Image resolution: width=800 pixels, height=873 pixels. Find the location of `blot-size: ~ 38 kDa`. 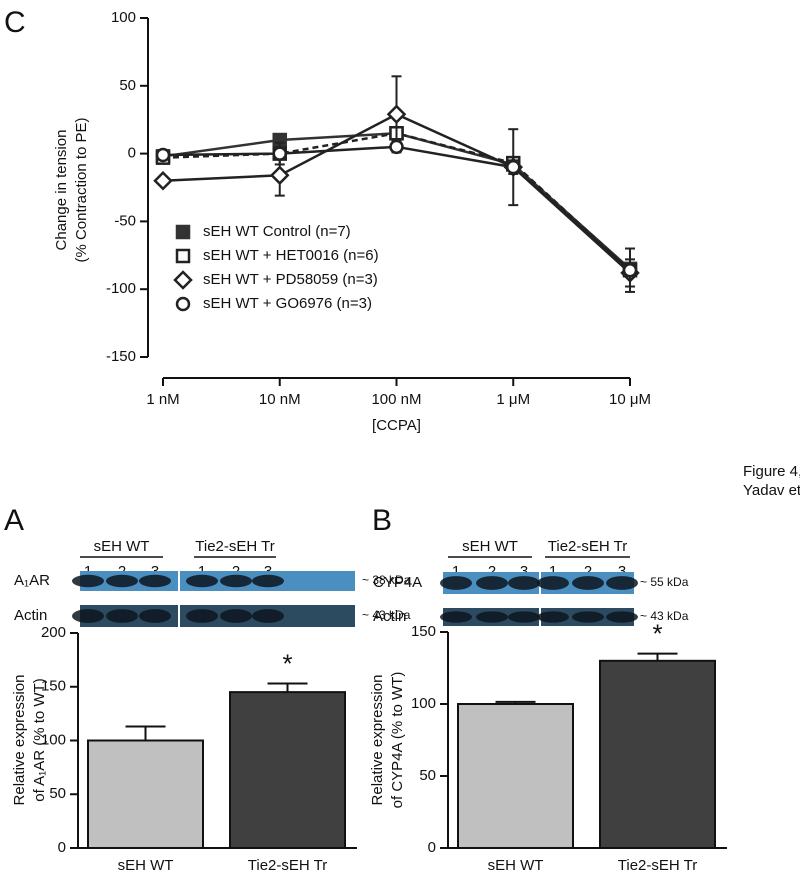

blot-size: ~ 38 kDa is located at coordinates (386, 580).